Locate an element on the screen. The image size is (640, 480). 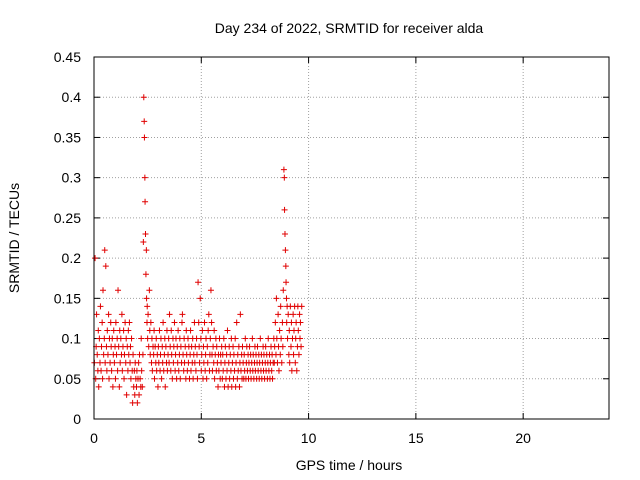
x-axis-label: GPS time / hours is located at coordinates (349, 465).